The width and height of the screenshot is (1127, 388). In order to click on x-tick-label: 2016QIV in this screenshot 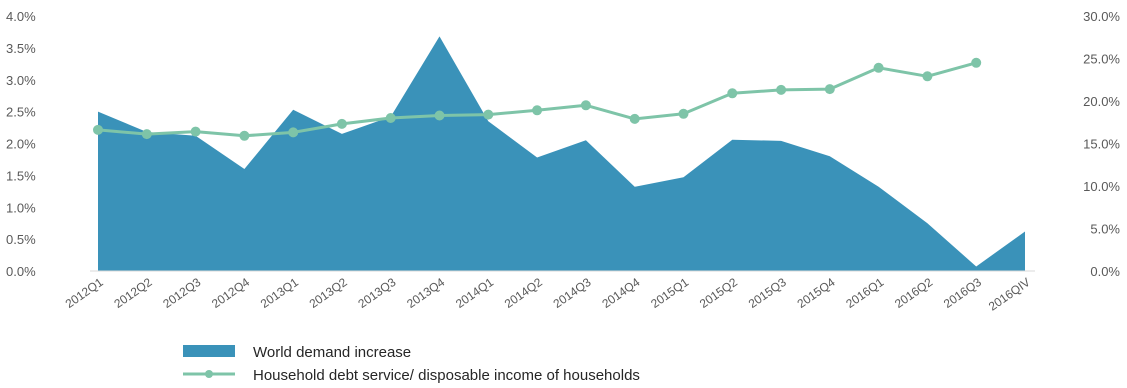, I will do `click(1009, 294)`.